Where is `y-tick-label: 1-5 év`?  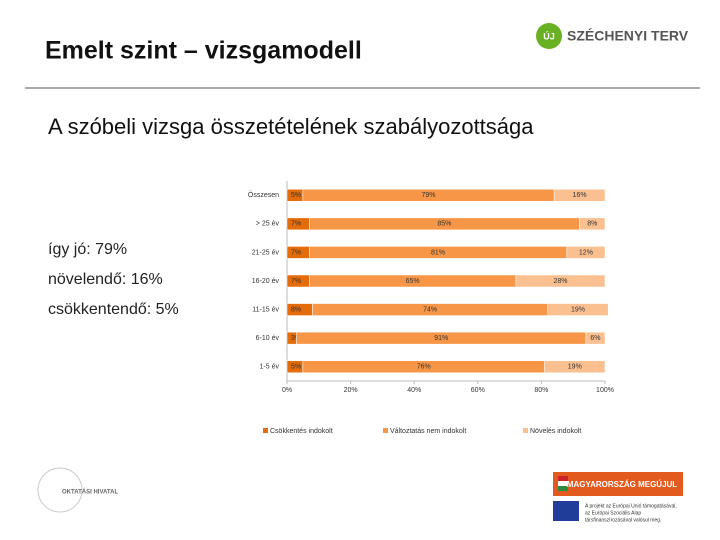
y-tick-label: 1-5 év is located at coordinates (270, 367).